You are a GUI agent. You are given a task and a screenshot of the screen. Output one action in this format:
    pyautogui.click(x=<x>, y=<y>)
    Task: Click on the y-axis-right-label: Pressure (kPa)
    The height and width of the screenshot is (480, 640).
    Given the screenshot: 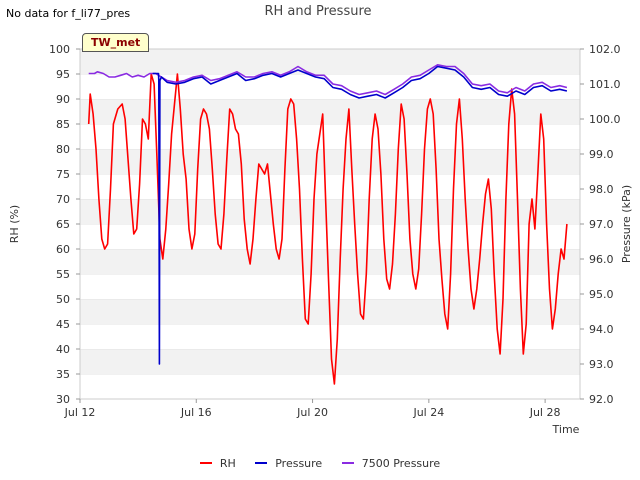 What is the action you would take?
    pyautogui.click(x=626, y=224)
    